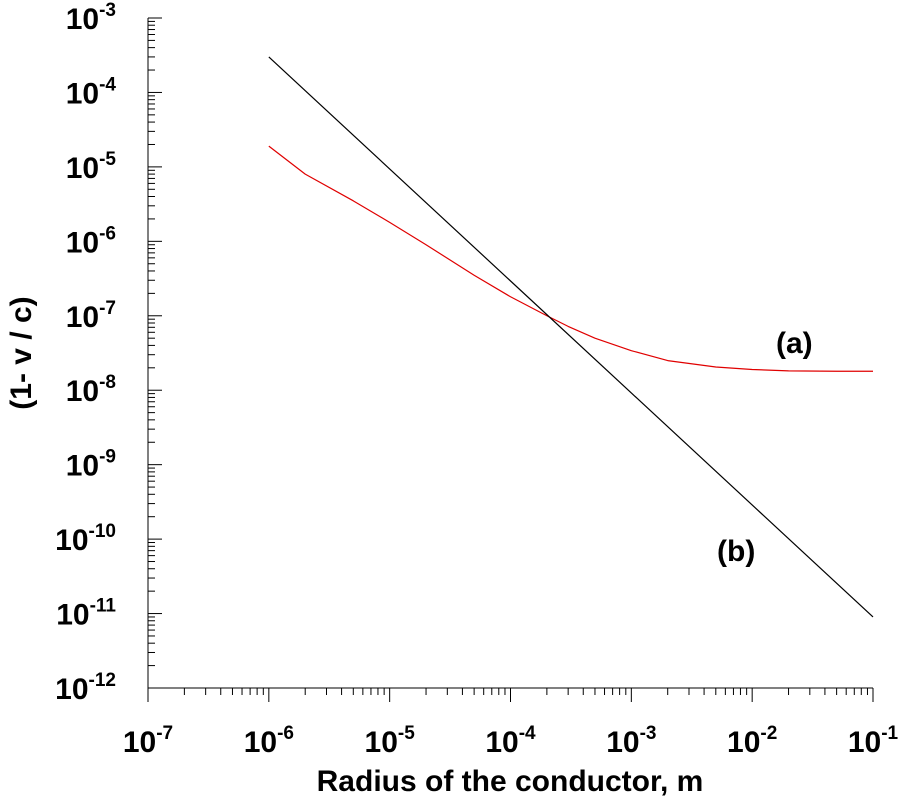  What do you see at coordinates (269, 741) in the screenshot?
I see `x-tick-label: 10⁻⁶` at bounding box center [269, 741].